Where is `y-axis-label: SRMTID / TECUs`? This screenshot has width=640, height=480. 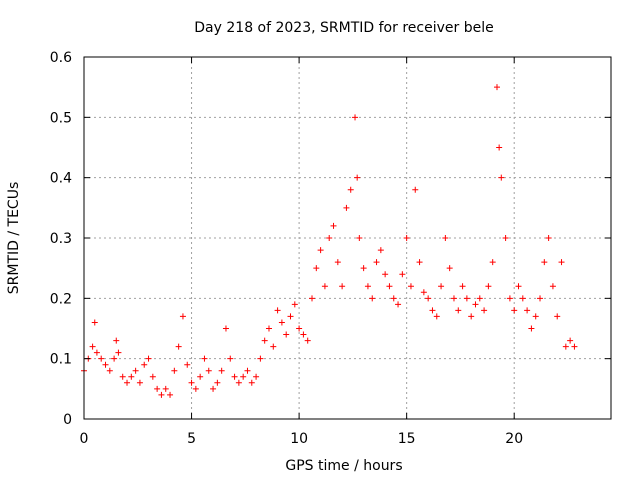 y-axis-label: SRMTID / TECUs is located at coordinates (14, 238).